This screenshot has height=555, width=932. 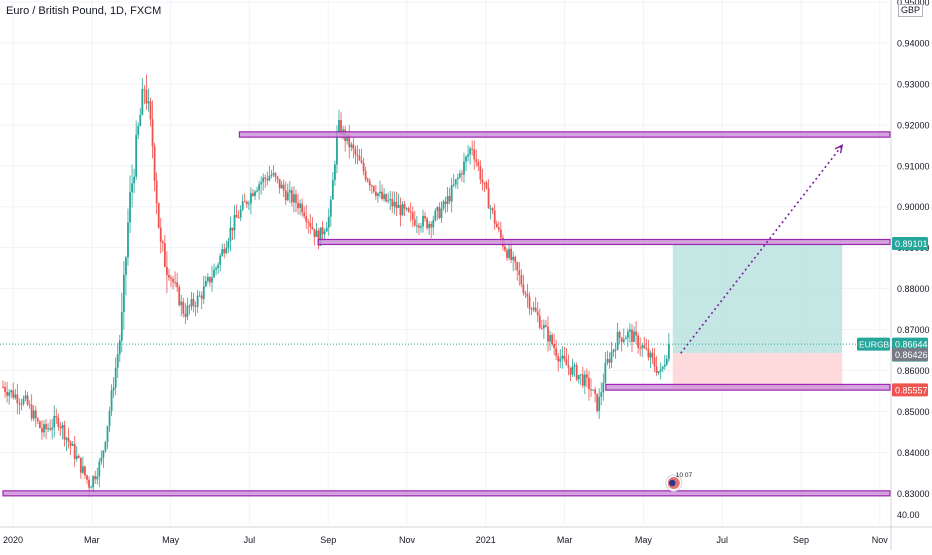 What do you see at coordinates (801, 540) in the screenshot?
I see `time-tick-label: Sep` at bounding box center [801, 540].